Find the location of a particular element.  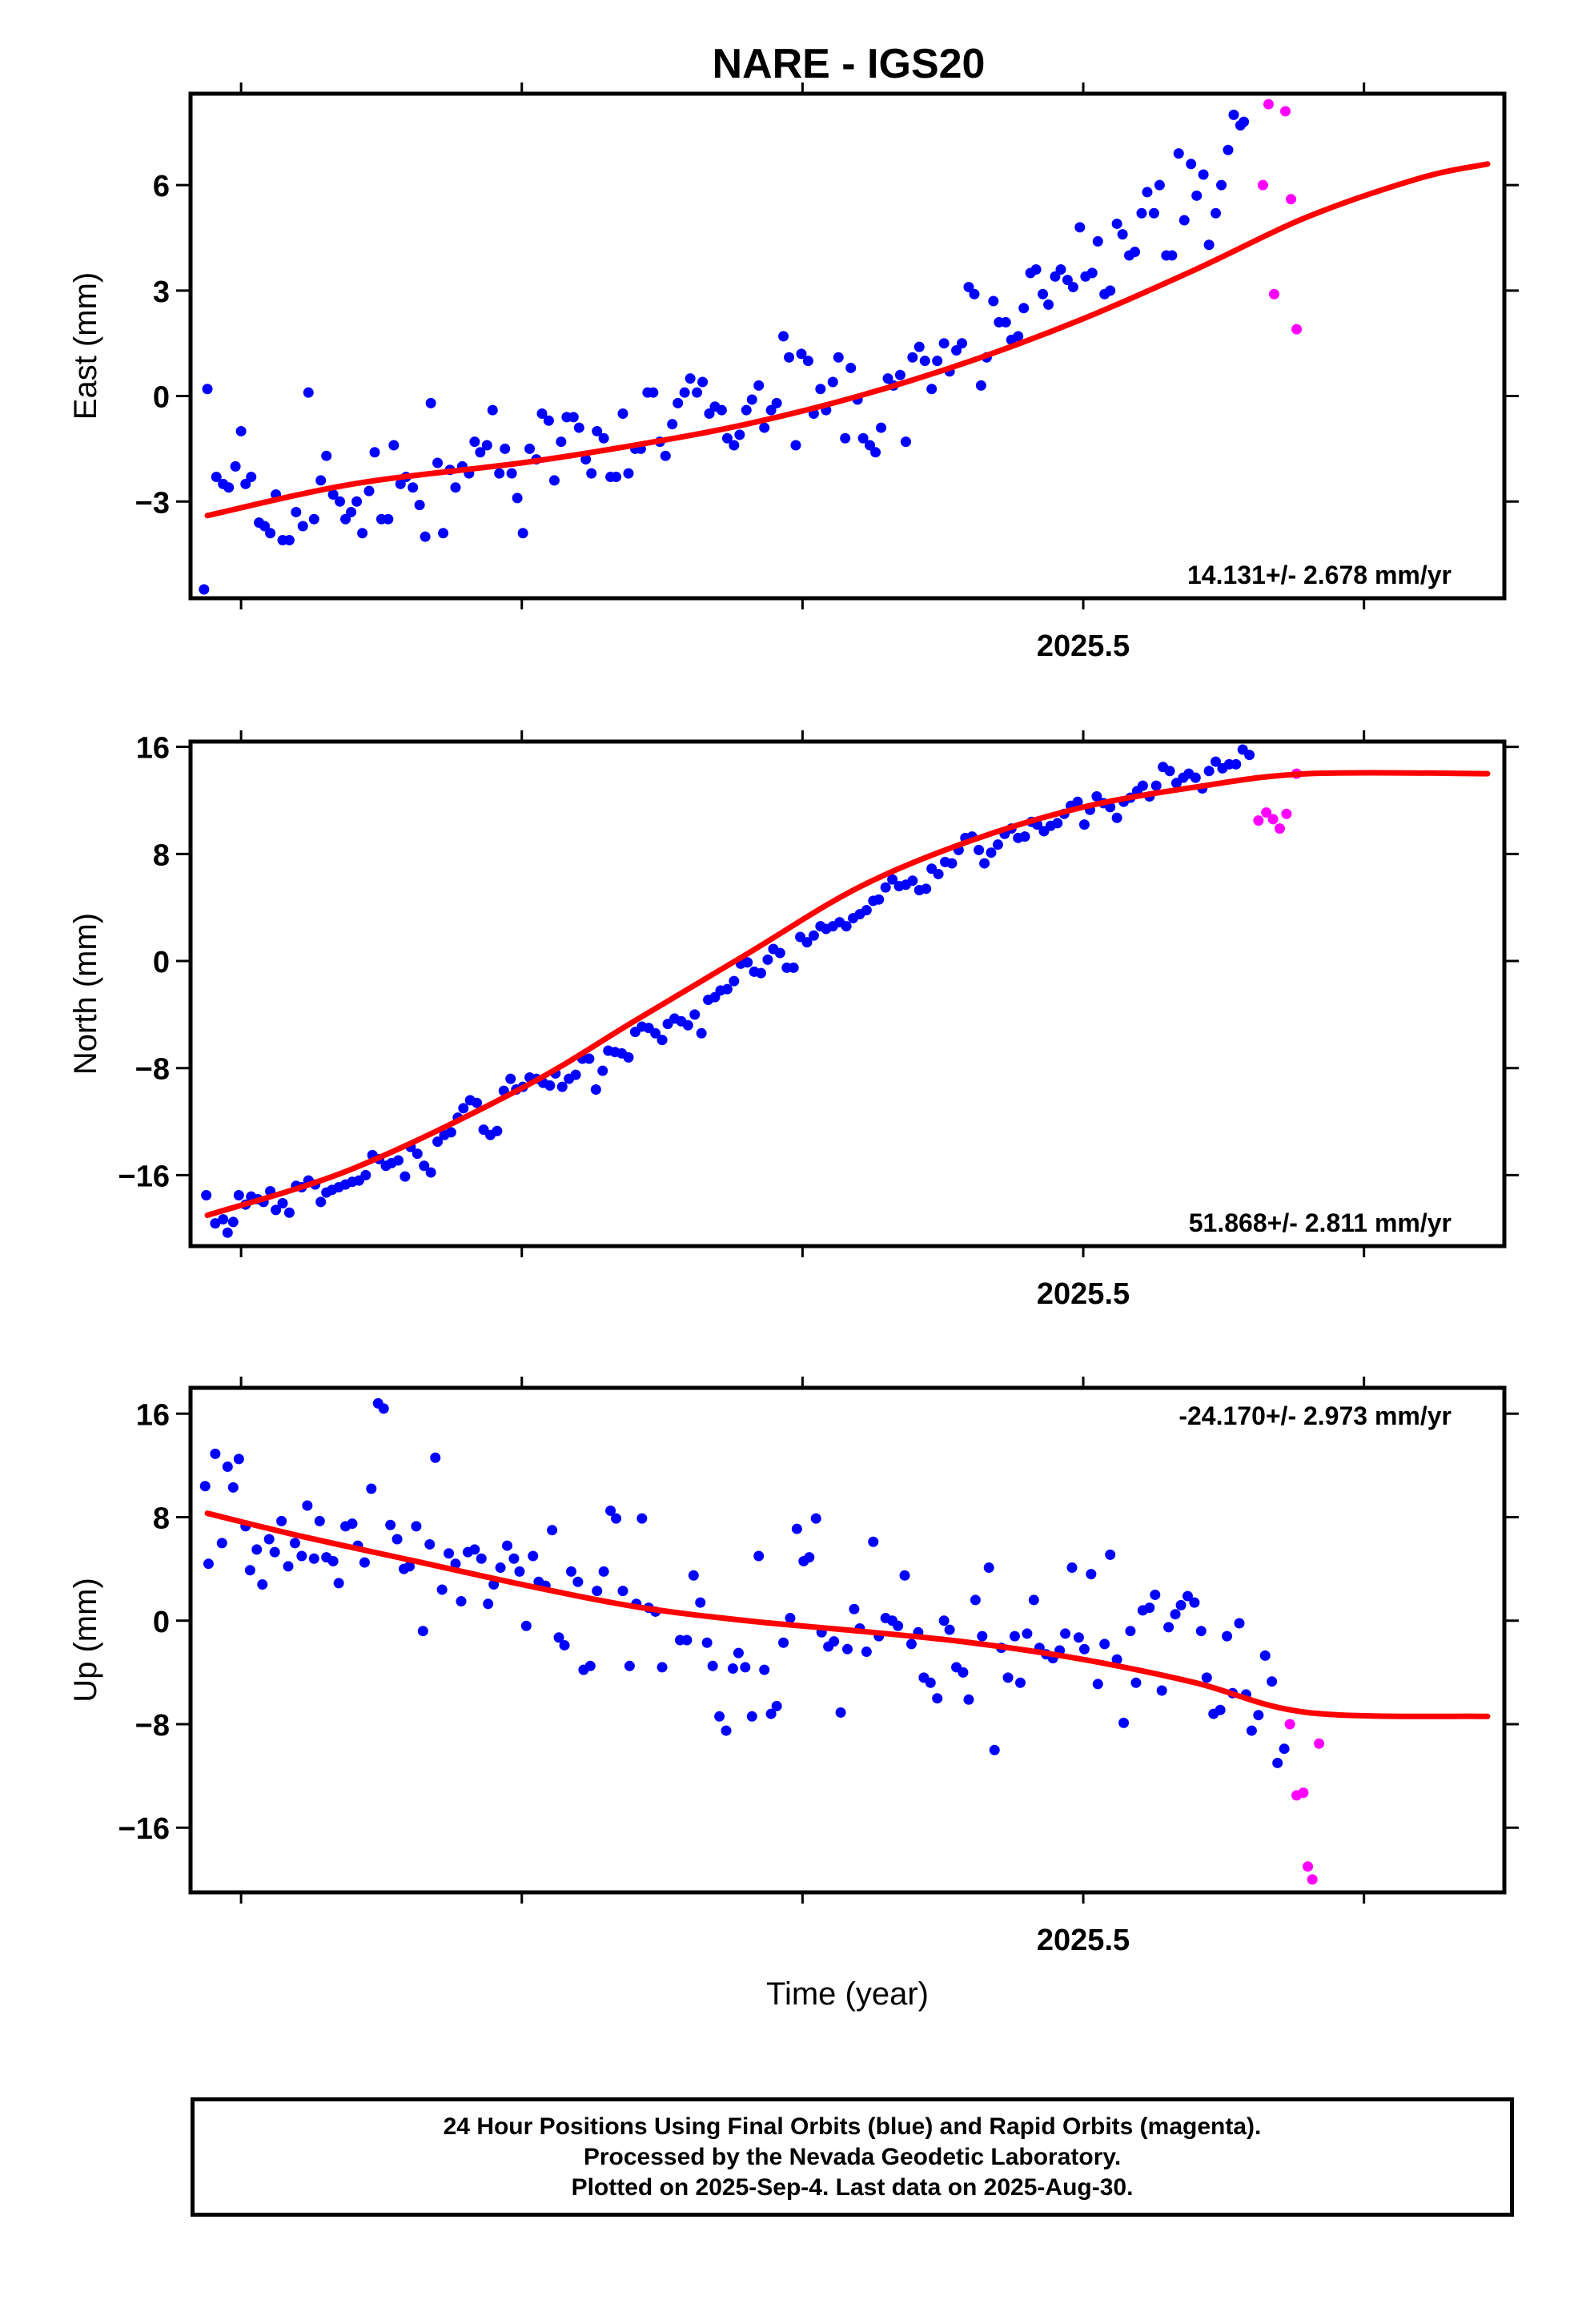

velocity-rate-label: 51.868+/- 2.811 mm/yr is located at coordinates (1321, 1222).